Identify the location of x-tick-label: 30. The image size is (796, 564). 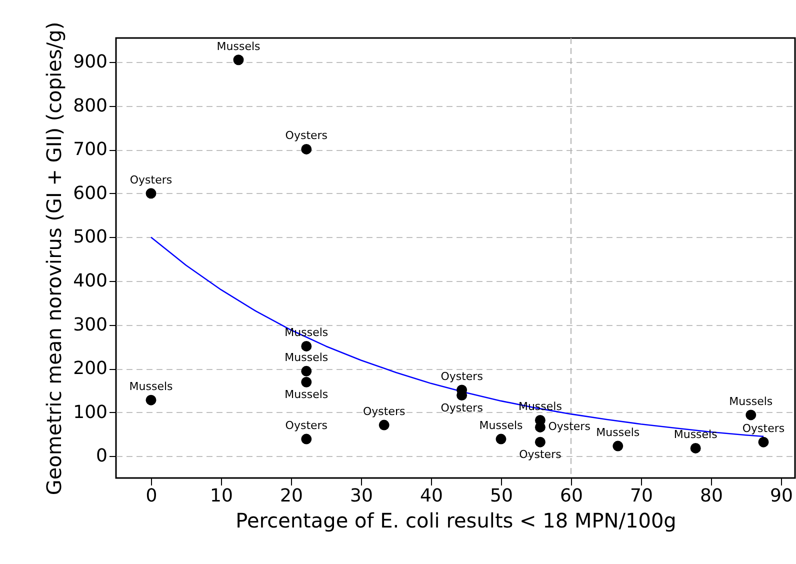
(361, 496).